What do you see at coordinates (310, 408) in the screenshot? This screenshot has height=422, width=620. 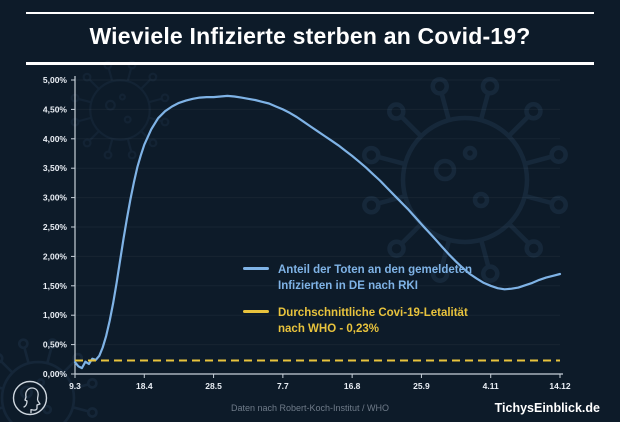 I see `data-source-note: Daten nach Robert-Koch-Institut / WHO` at bounding box center [310, 408].